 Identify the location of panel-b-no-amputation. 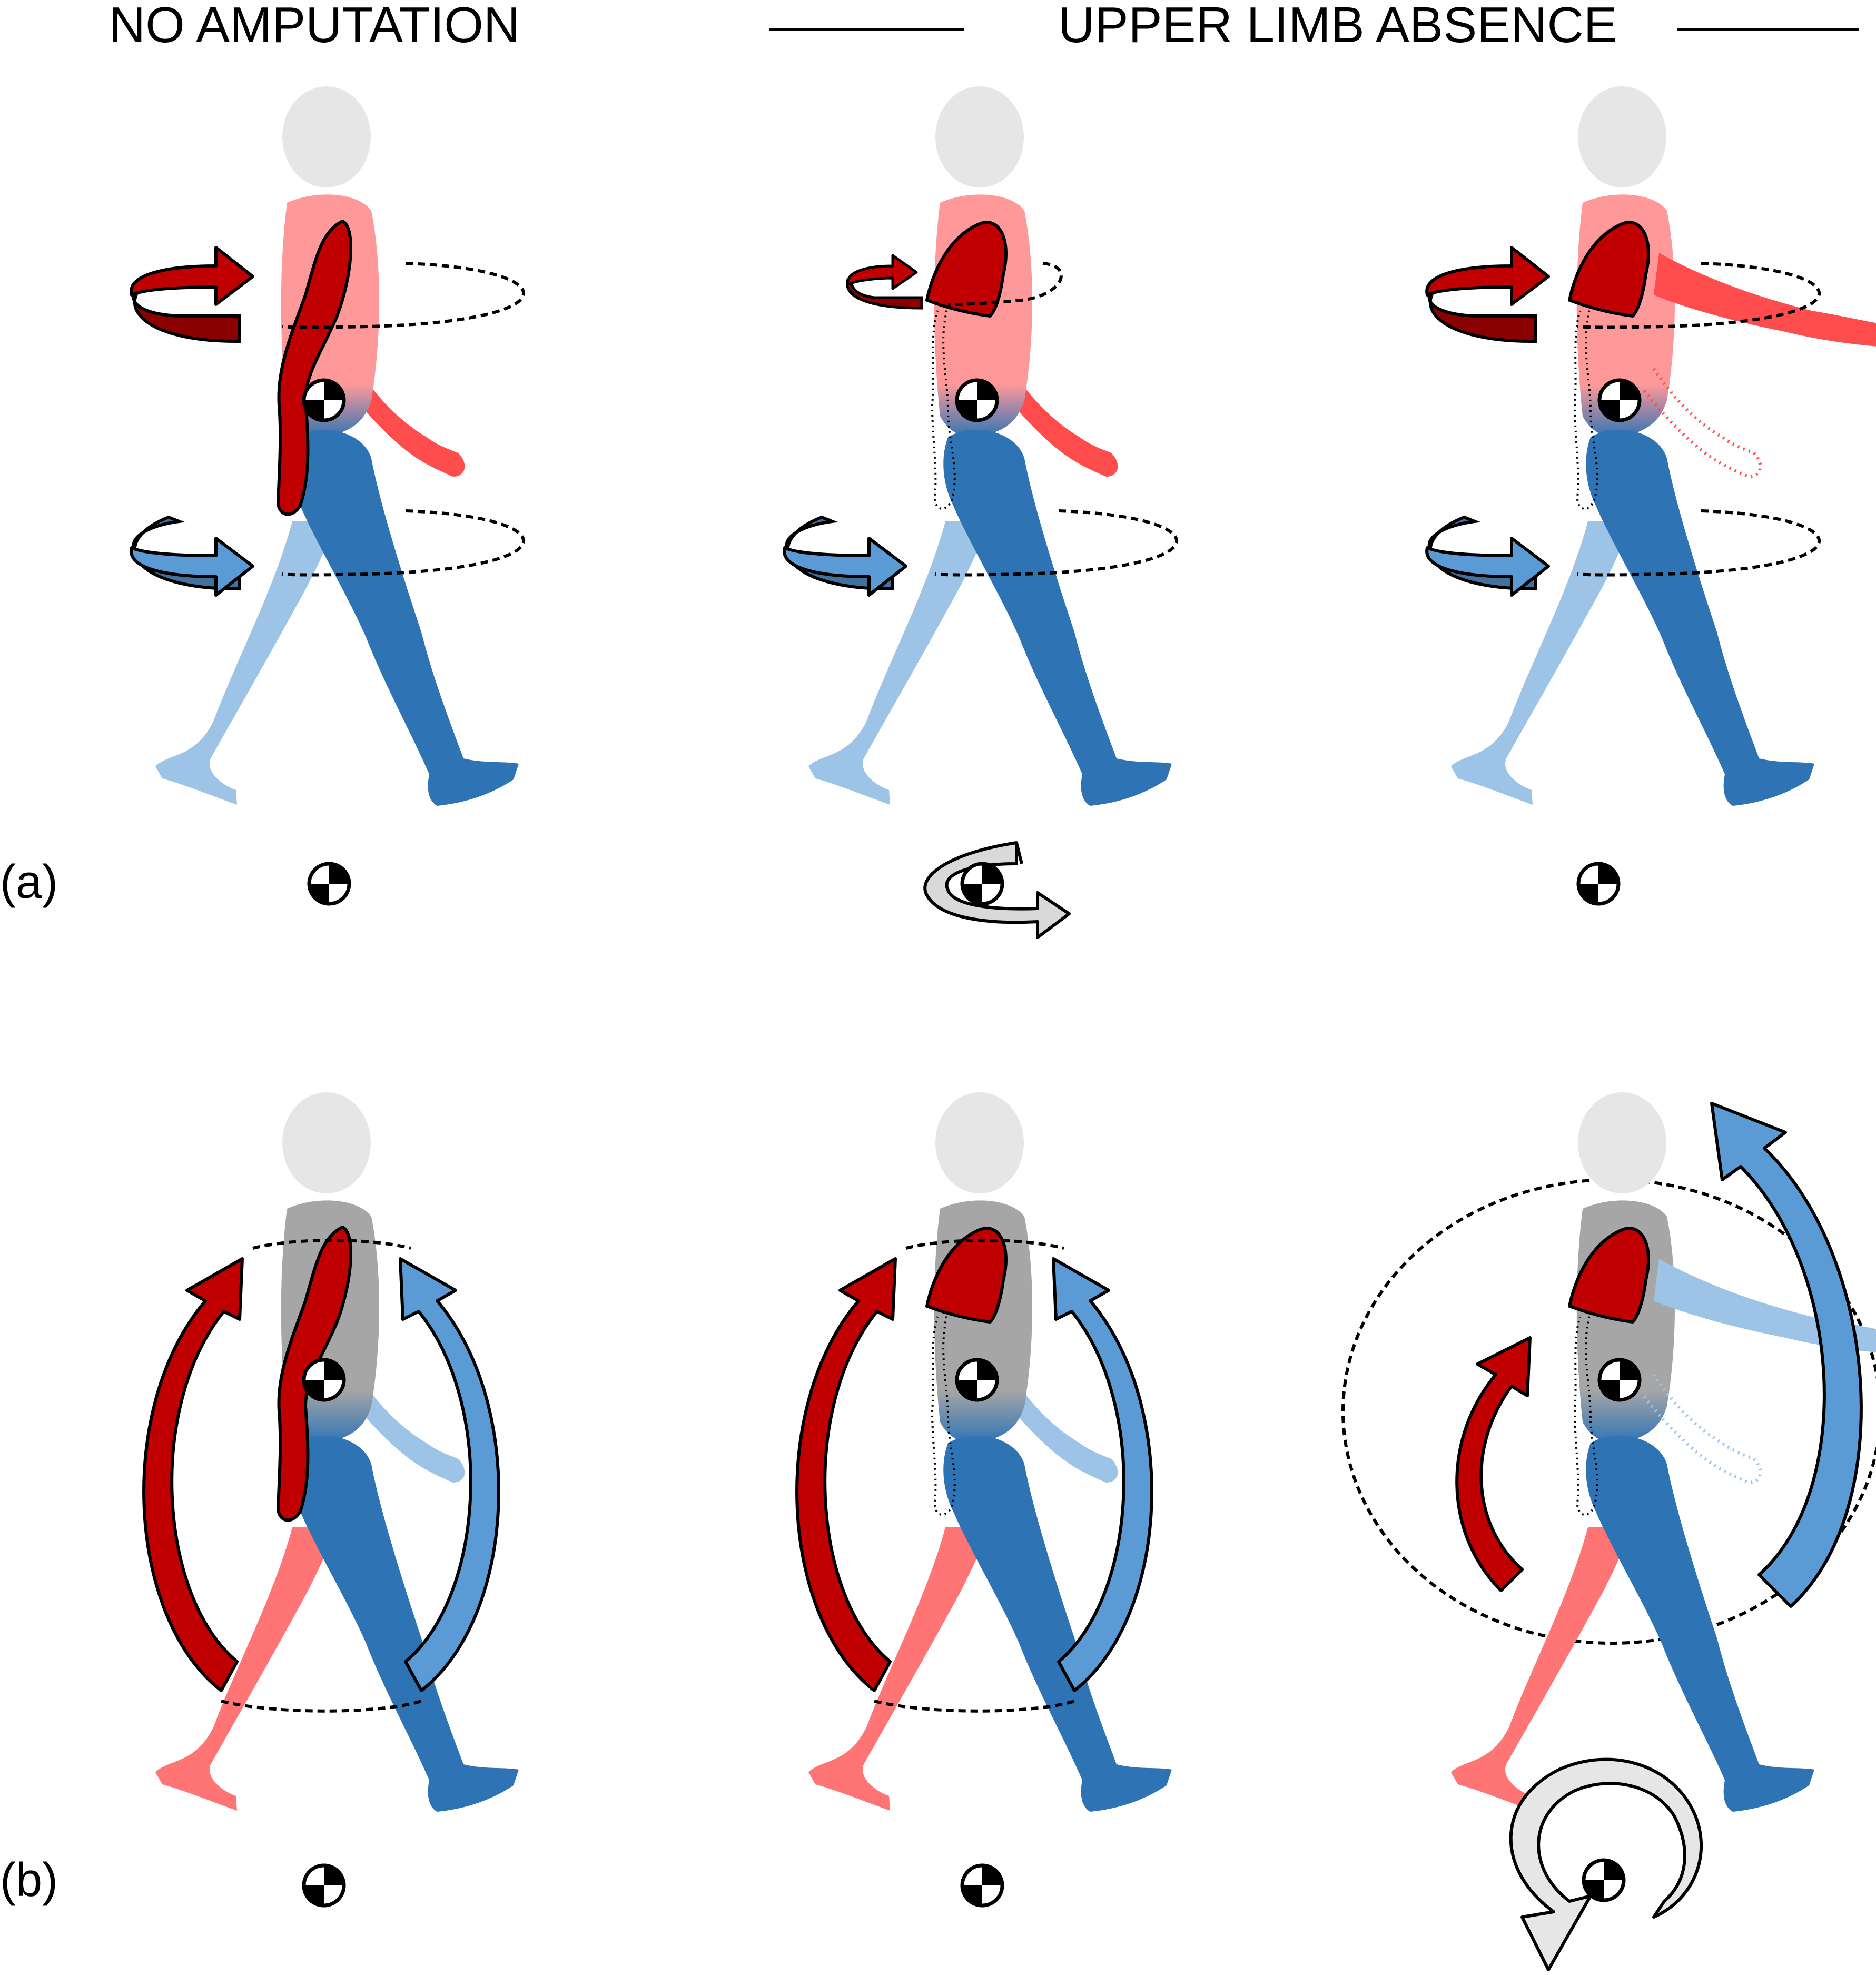
(330, 1498).